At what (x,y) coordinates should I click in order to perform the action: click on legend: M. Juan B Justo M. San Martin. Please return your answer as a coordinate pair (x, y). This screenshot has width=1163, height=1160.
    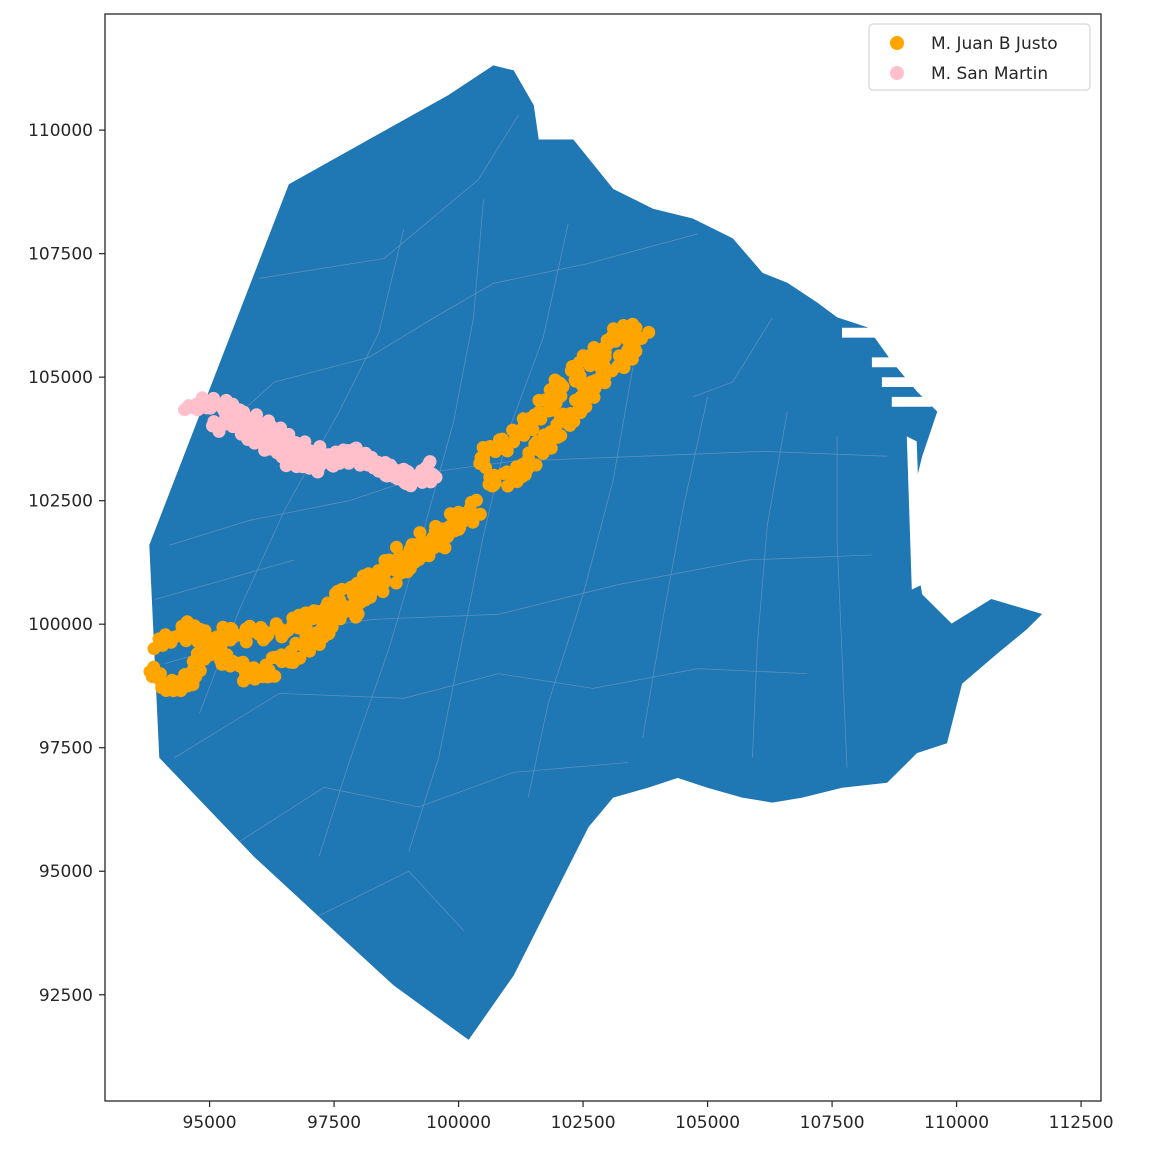
    Looking at the image, I should click on (979, 57).